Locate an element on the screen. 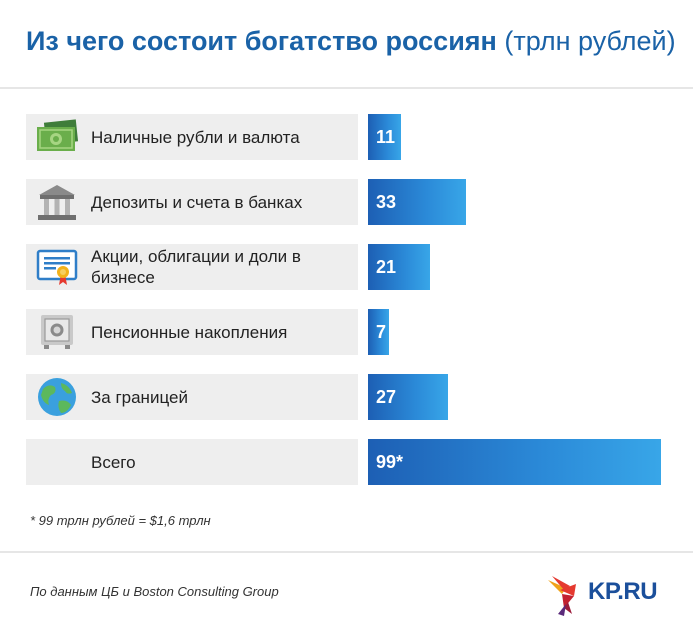 Image resolution: width=693 pixels, height=640 pixels. footnote: * 99 трлн рублей = $1,6 трлн is located at coordinates (120, 520).